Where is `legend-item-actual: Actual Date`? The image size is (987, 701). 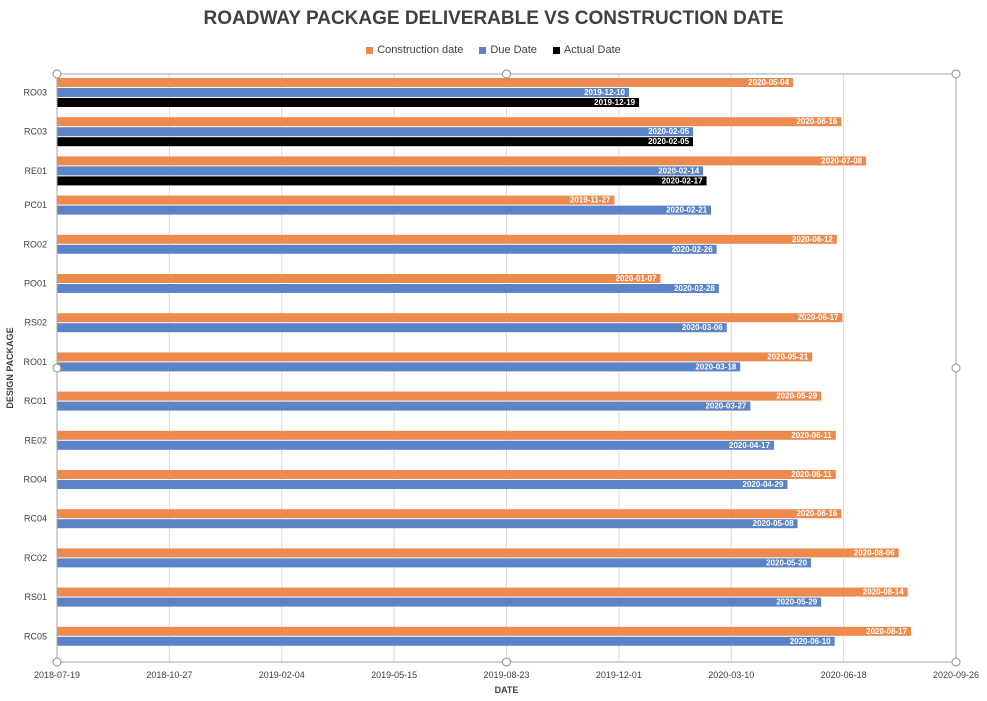 legend-item-actual: Actual Date is located at coordinates (586, 50).